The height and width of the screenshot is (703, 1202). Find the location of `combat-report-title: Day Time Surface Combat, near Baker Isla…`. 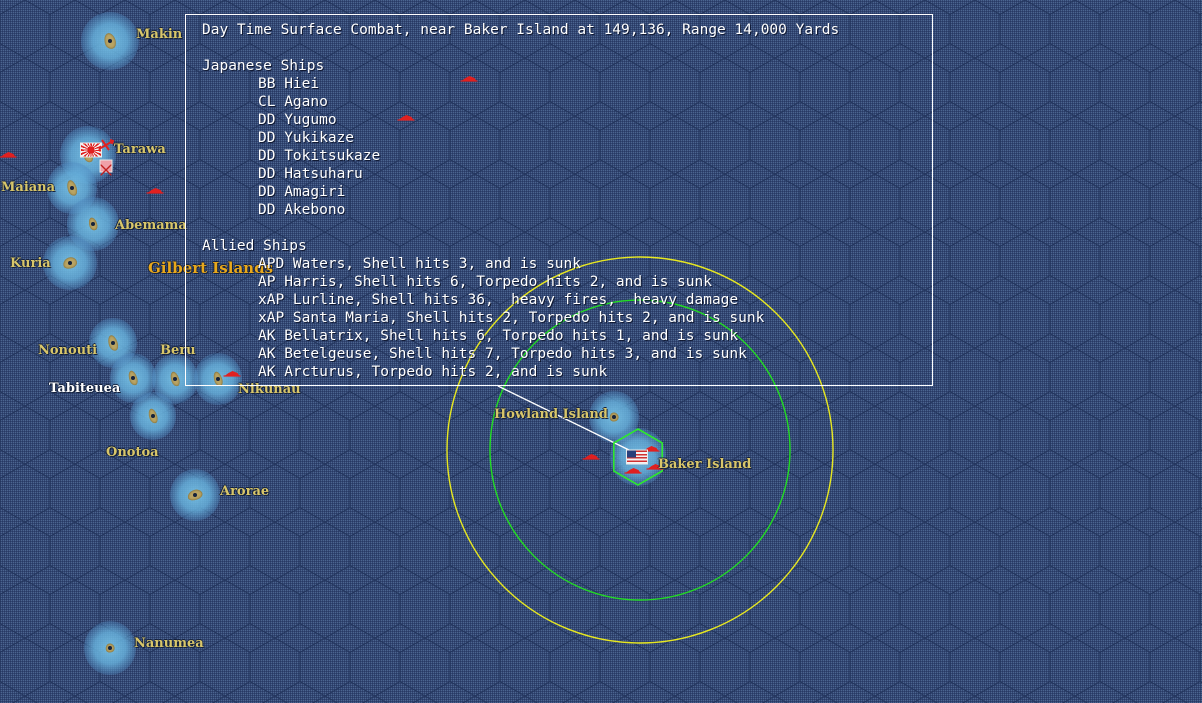

combat-report-title: Day Time Surface Combat, near Baker Isla… is located at coordinates (521, 30).